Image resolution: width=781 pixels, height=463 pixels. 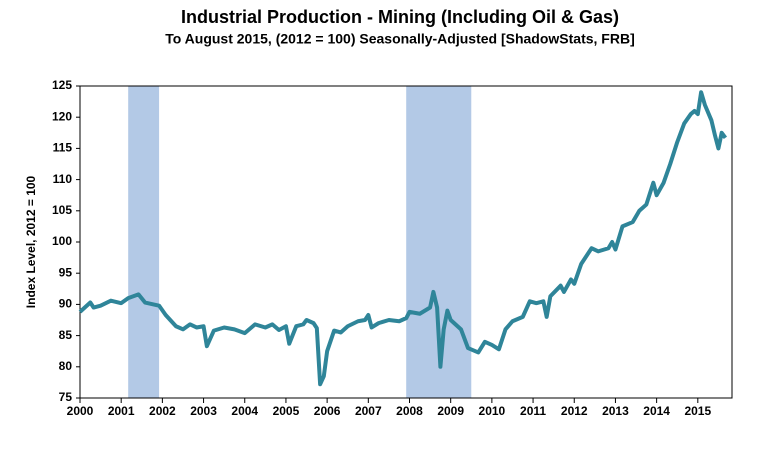 What do you see at coordinates (62, 116) in the screenshot?
I see `y-tick-label: 120` at bounding box center [62, 116].